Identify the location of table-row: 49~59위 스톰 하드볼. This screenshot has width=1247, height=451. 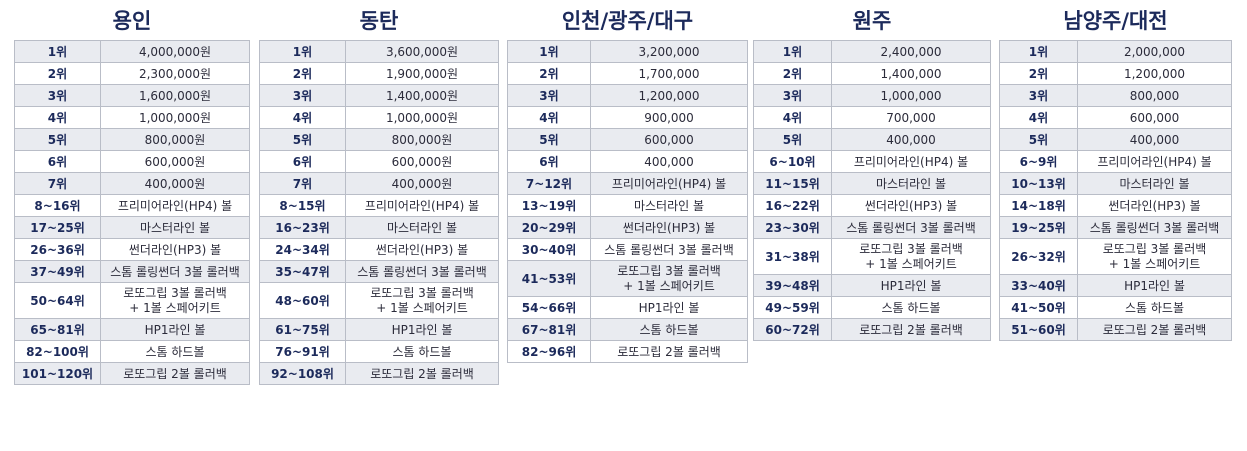
(872, 307).